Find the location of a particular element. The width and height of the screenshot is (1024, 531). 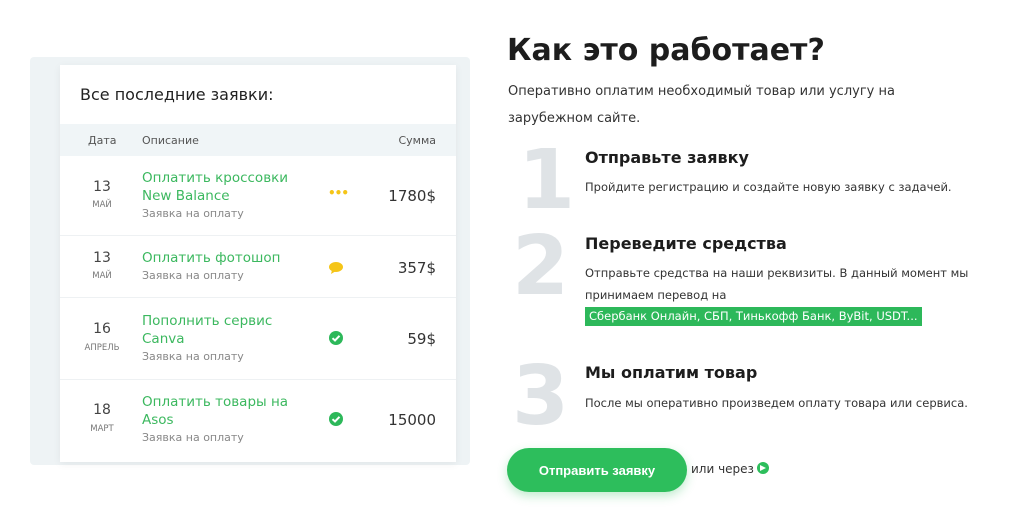

row-month: апрель is located at coordinates (102, 348).